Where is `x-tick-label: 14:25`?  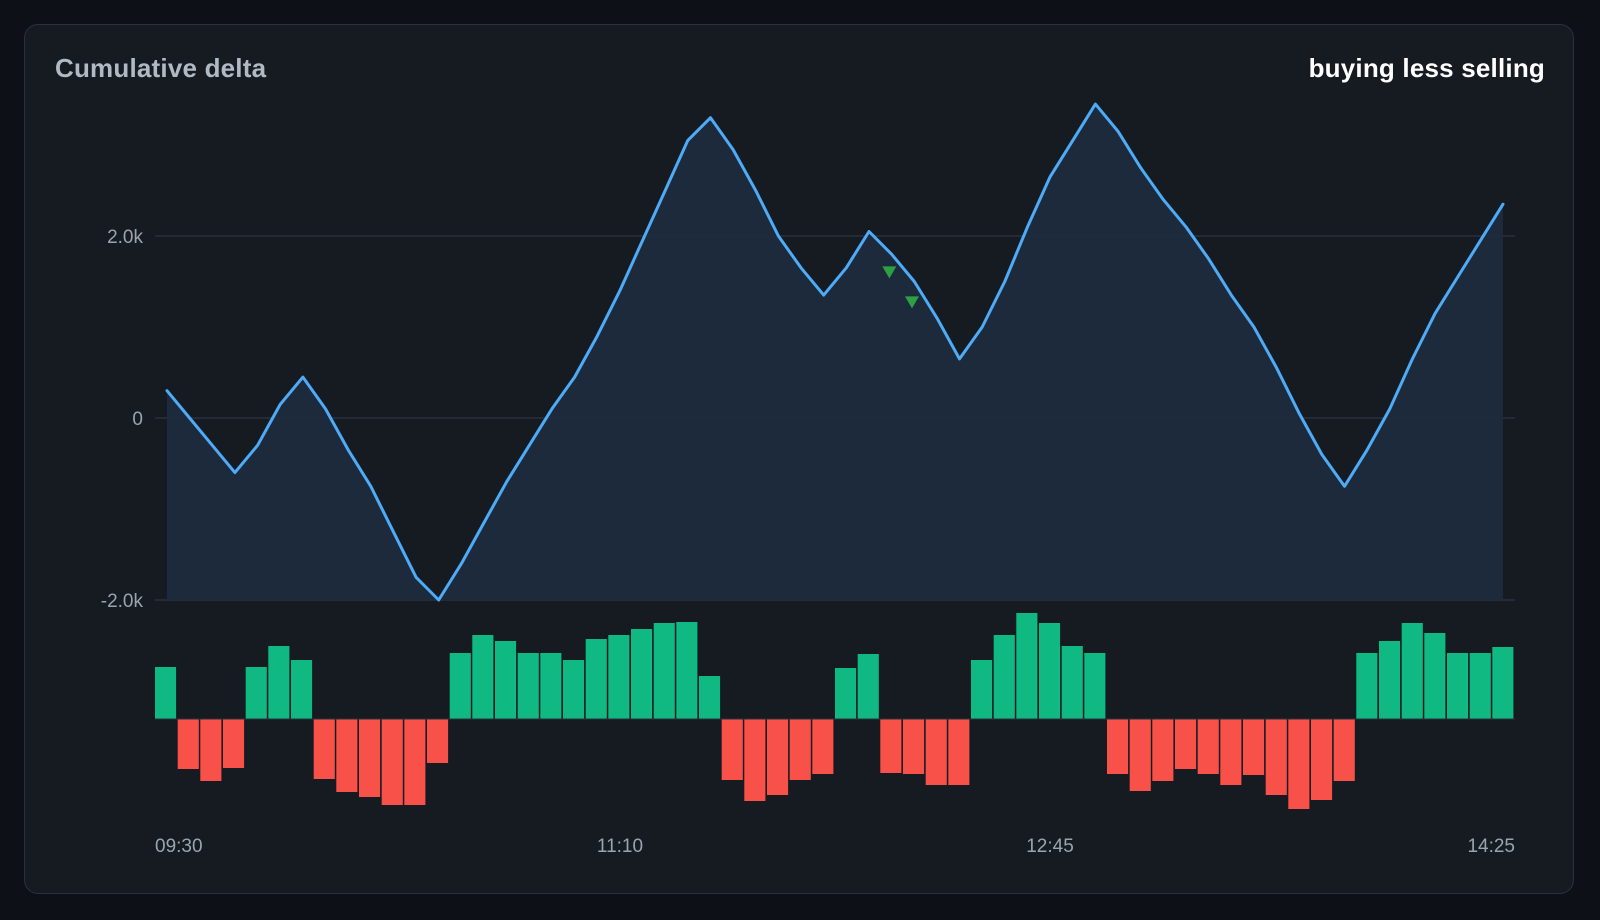 x-tick-label: 14:25 is located at coordinates (1491, 846).